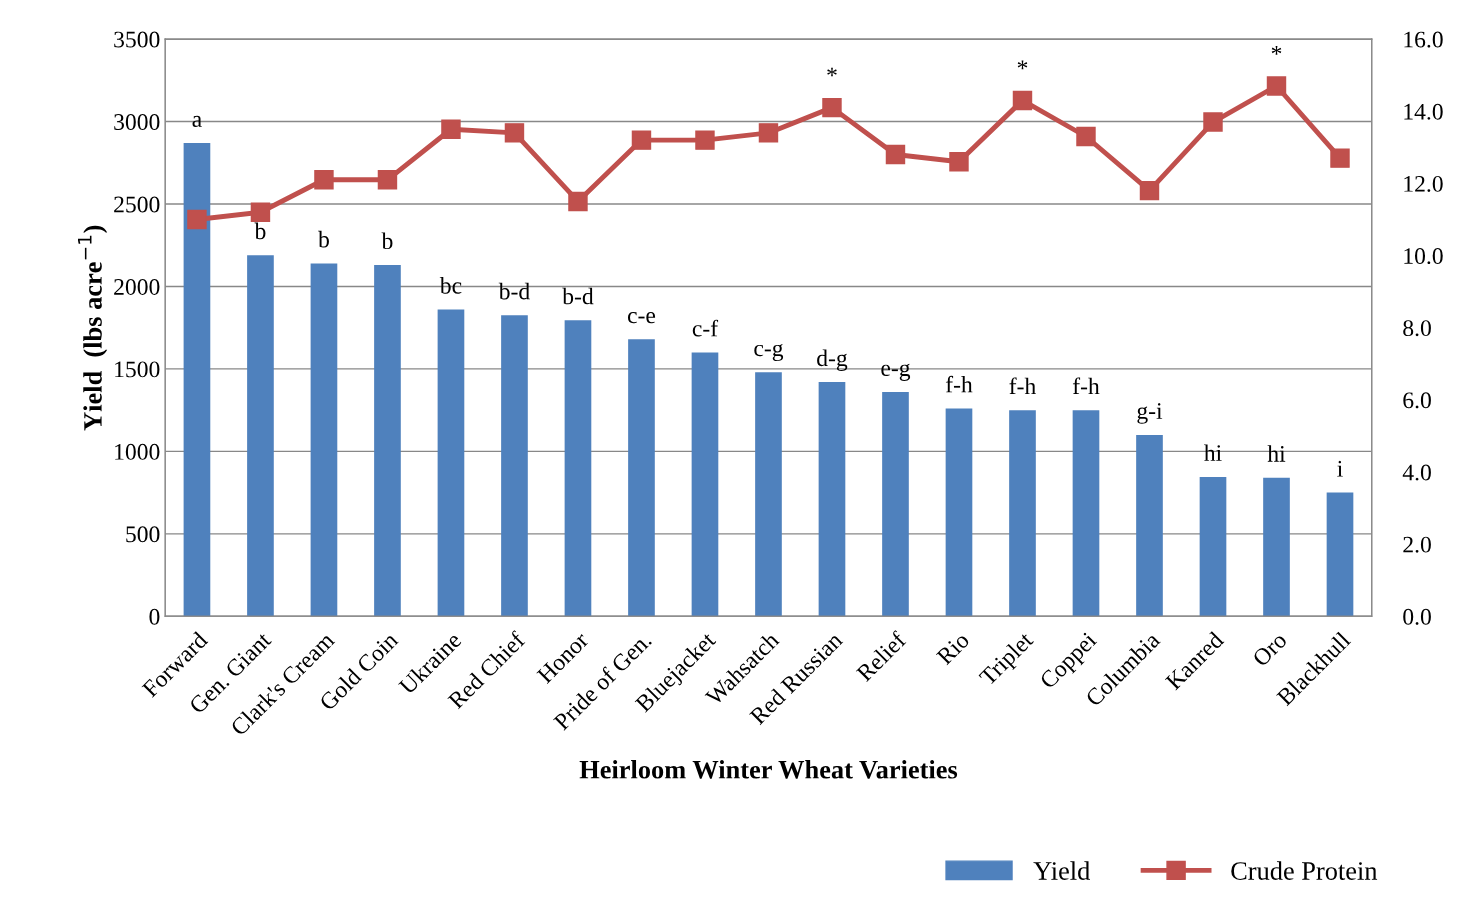 This screenshot has width=1475, height=909. I want to click on y-tick-label: 3500, so click(137, 39).